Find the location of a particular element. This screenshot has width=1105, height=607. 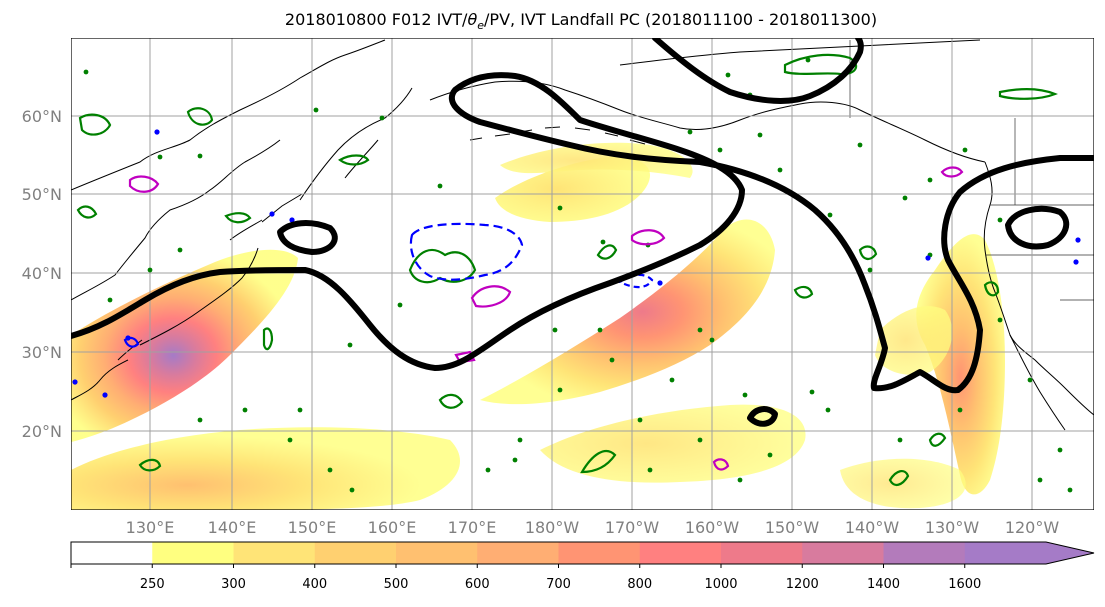

pv-contour-south is located at coordinates (451, 401).